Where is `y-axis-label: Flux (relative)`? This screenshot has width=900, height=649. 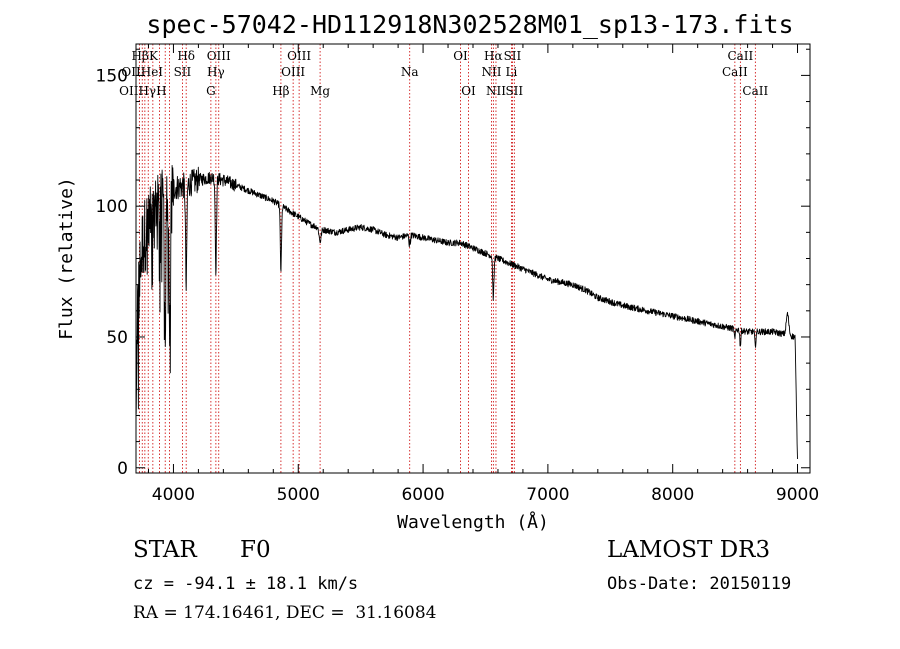 y-axis-label: Flux (relative) is located at coordinates (66, 258).